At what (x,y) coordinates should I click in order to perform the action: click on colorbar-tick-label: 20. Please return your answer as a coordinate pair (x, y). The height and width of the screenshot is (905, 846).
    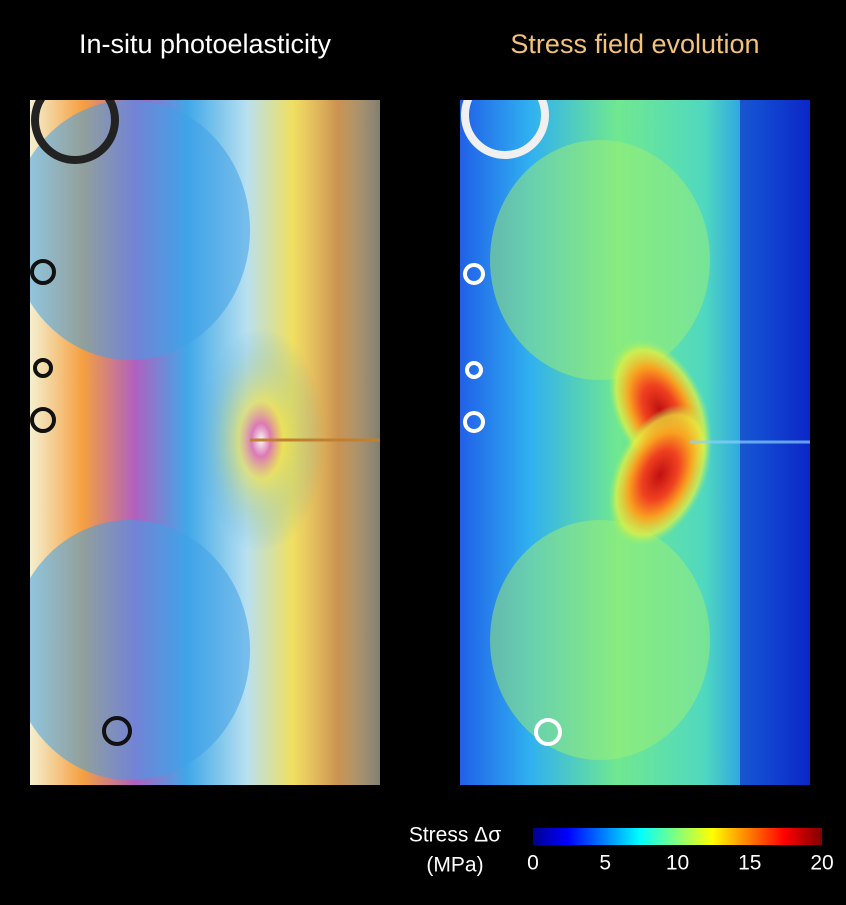
    Looking at the image, I should click on (821, 863).